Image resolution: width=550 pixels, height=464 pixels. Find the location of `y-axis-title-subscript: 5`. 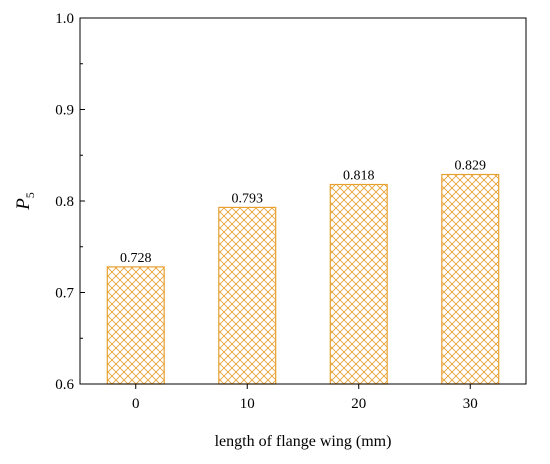

y-axis-title-subscript: 5 is located at coordinates (30, 195).